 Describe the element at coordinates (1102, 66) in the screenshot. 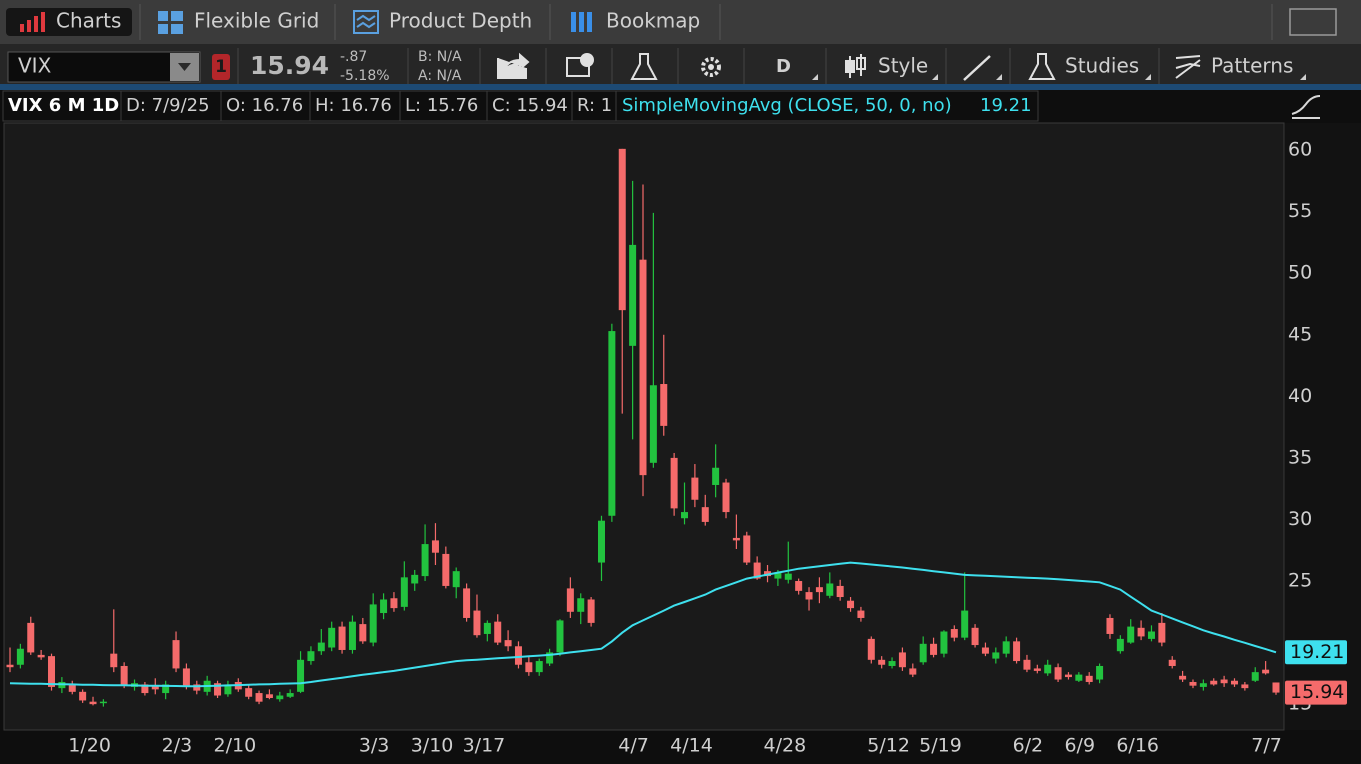

I see `studies-menu: Studies` at that location.